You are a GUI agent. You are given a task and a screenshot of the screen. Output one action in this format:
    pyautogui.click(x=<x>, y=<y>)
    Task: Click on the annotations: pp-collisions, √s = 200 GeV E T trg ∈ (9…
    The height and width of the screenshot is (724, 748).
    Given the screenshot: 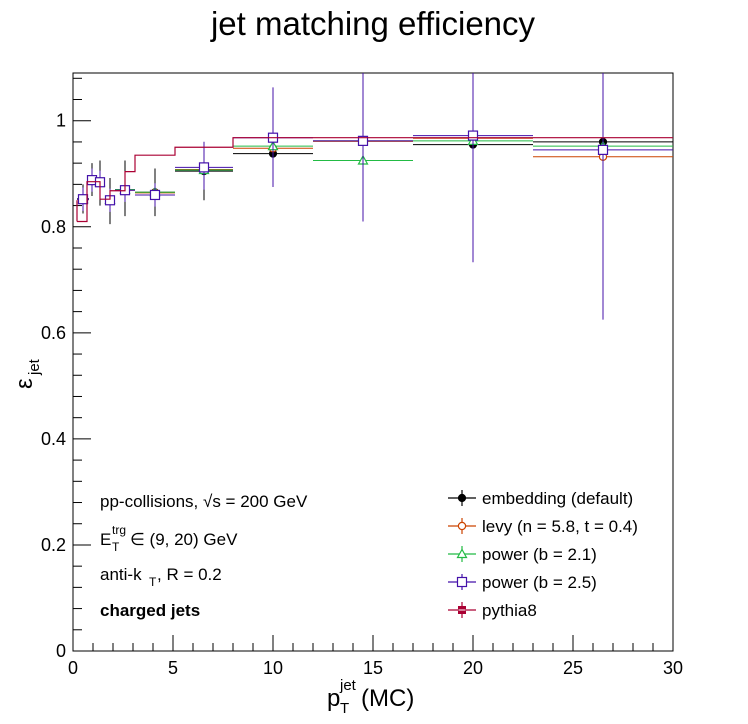 What is the action you would take?
    pyautogui.click(x=204, y=556)
    